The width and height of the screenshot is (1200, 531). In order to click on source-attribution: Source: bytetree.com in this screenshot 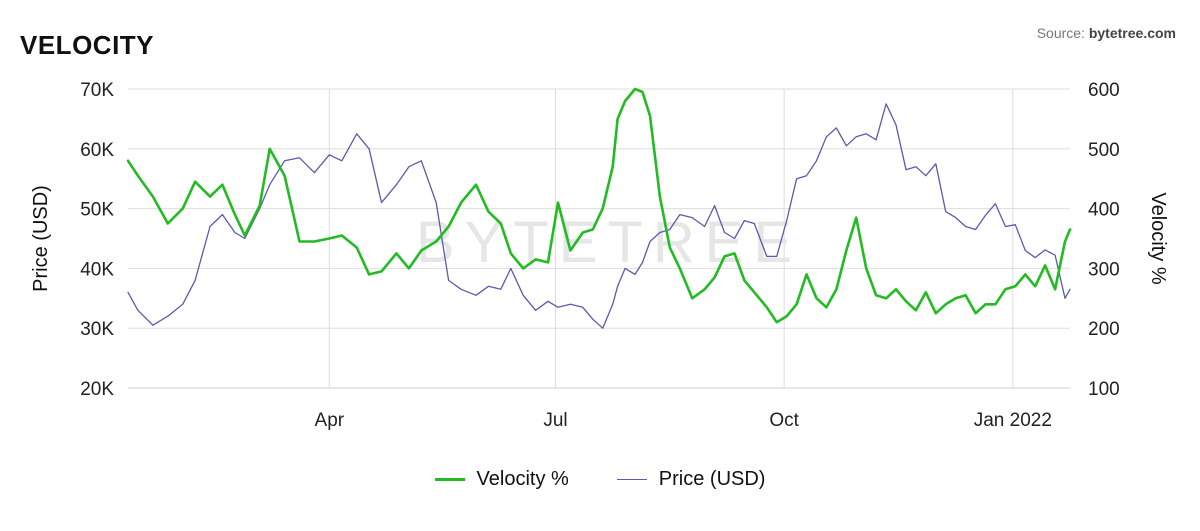, I will do `click(1106, 33)`.